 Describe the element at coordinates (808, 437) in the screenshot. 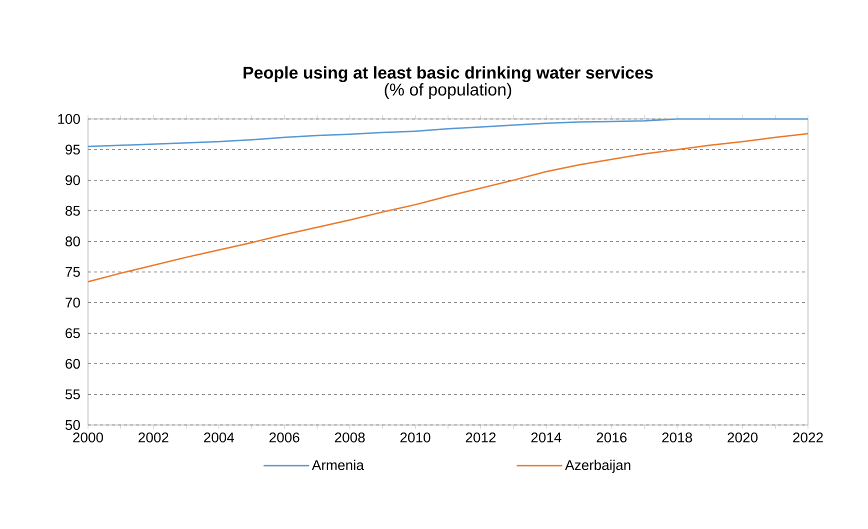

I see `x-tick-label: 2022` at that location.